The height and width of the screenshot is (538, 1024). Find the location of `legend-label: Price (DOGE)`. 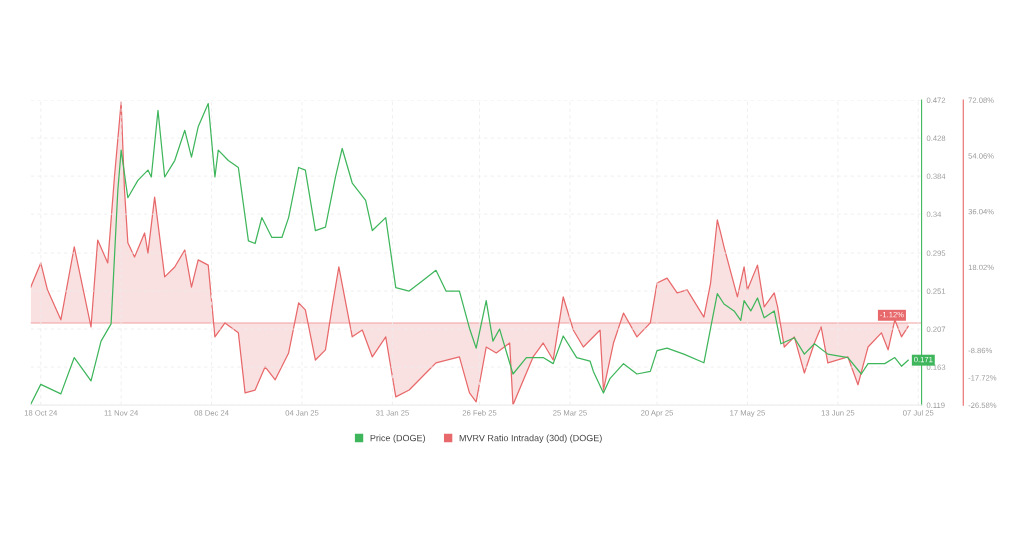

legend-label: Price (DOGE) is located at coordinates (398, 438).